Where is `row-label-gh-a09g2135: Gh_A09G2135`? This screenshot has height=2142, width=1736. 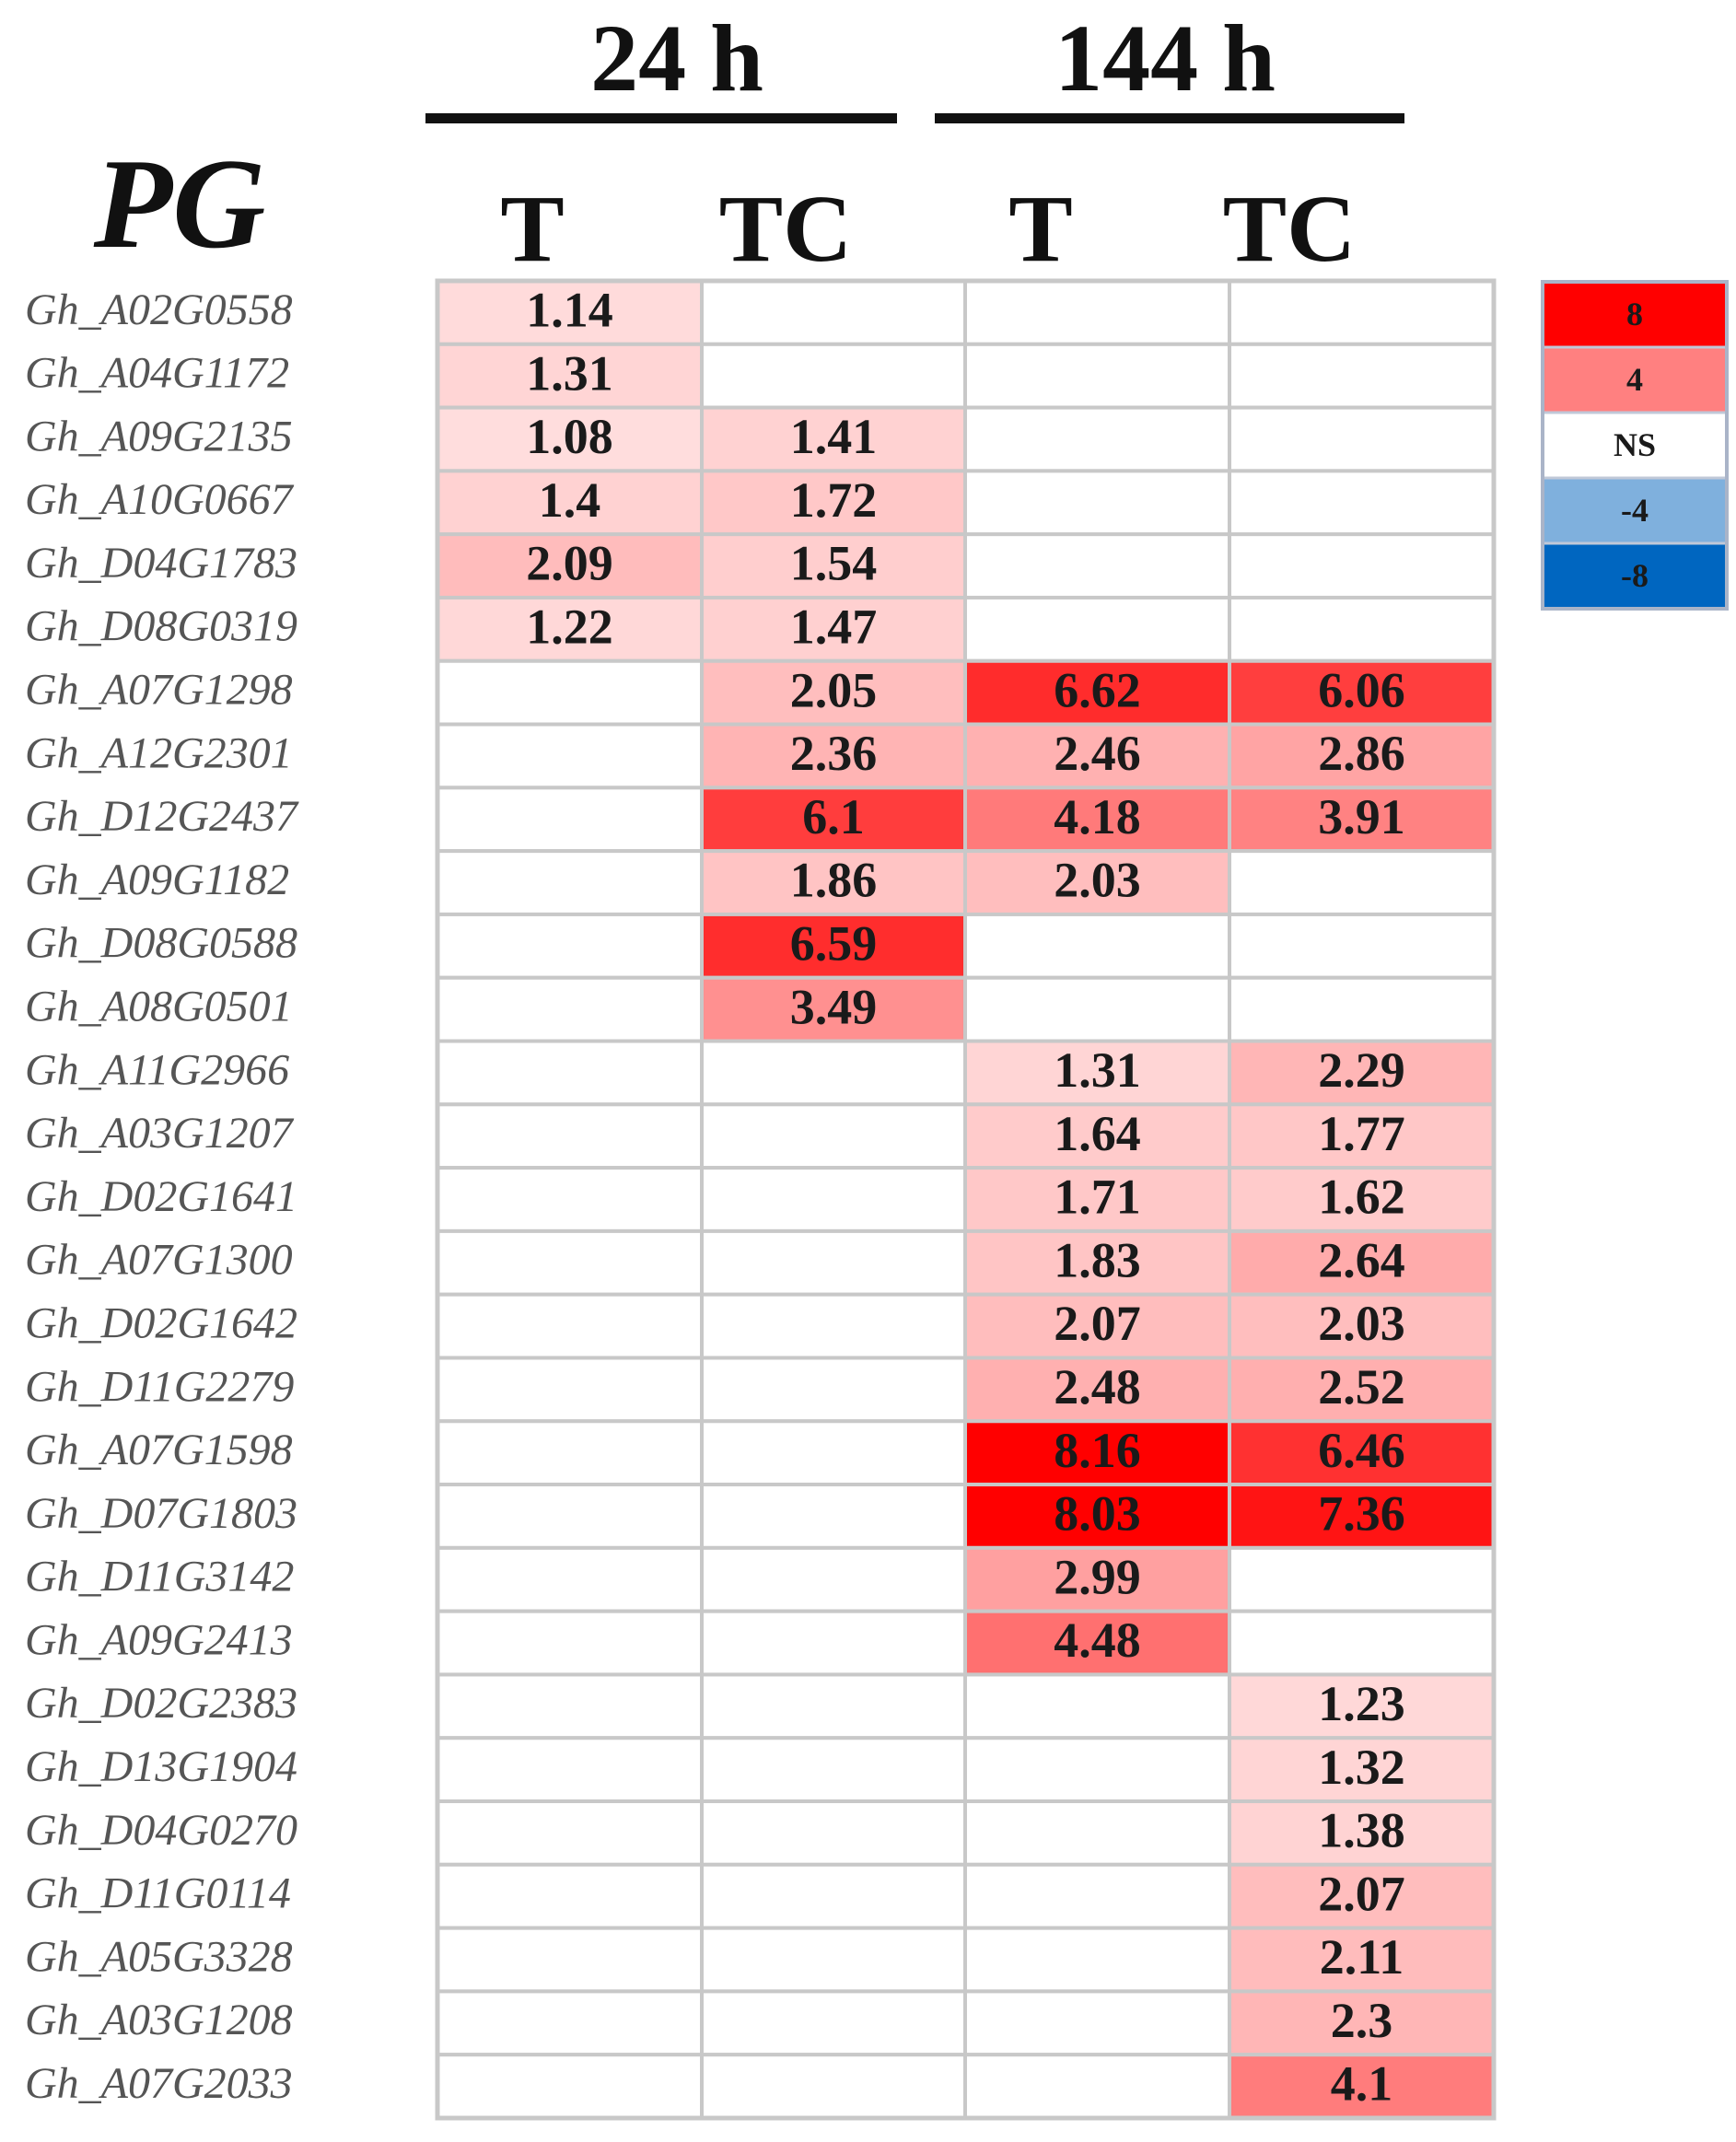 row-label-gh-a09g2135: Gh_A09G2135 is located at coordinates (159, 436).